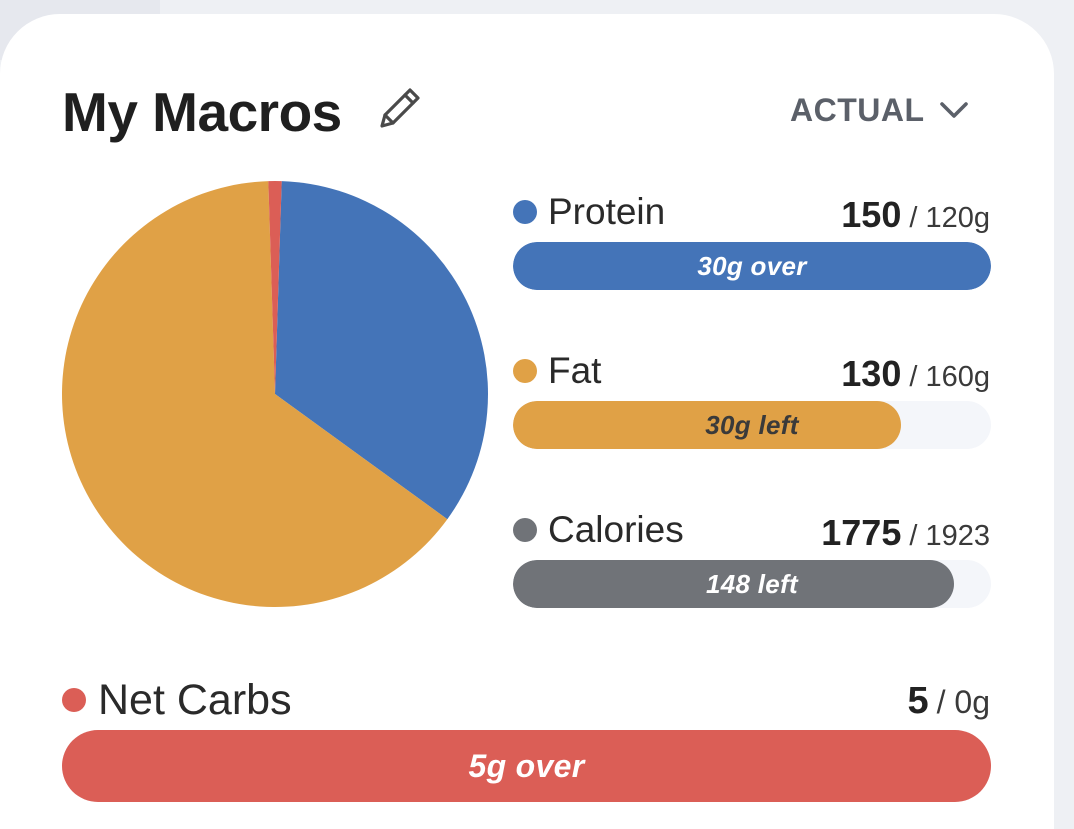 The image size is (1074, 829). I want to click on protein-name: Protein, so click(607, 211).